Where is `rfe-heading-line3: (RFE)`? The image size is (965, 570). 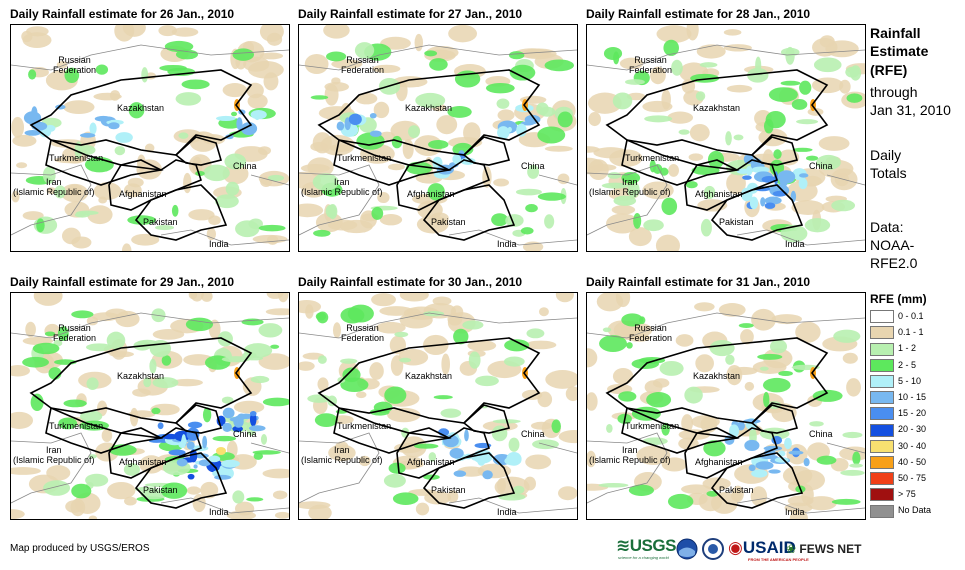
rfe-heading-line3: (RFE) is located at coordinates (889, 70).